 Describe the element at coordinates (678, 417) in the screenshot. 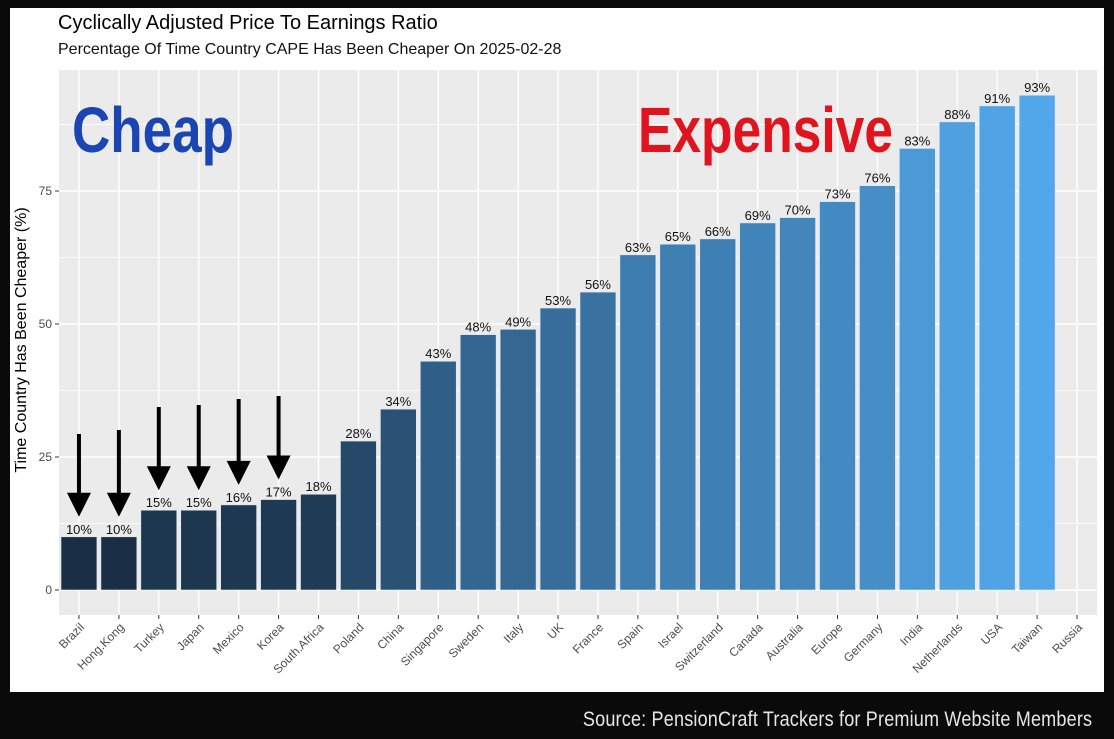

I see `bar-israel` at that location.